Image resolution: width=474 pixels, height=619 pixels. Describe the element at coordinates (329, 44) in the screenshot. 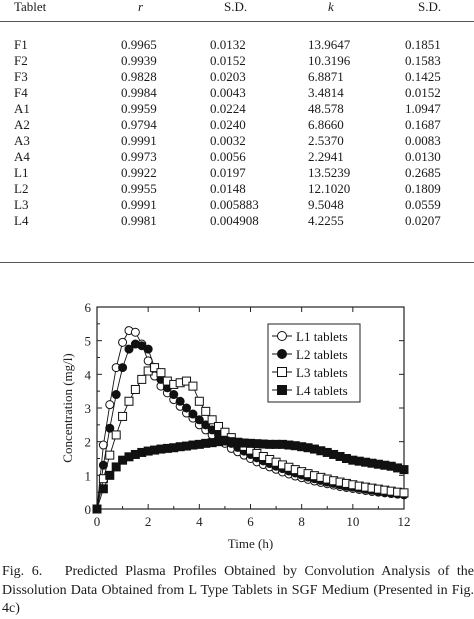

I see `k-cell: 13.9647` at that location.